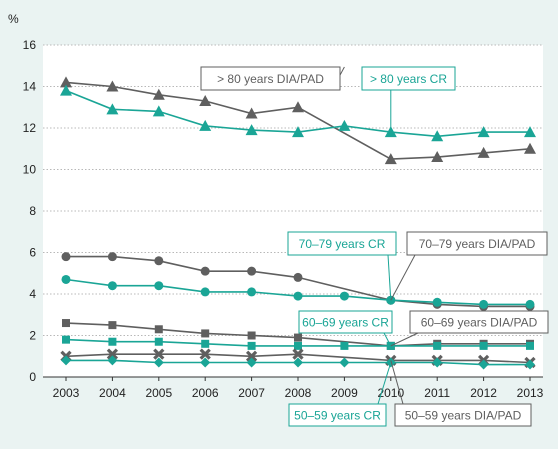  Describe the element at coordinates (390, 393) in the screenshot. I see `x-tick-label: 2010` at that location.